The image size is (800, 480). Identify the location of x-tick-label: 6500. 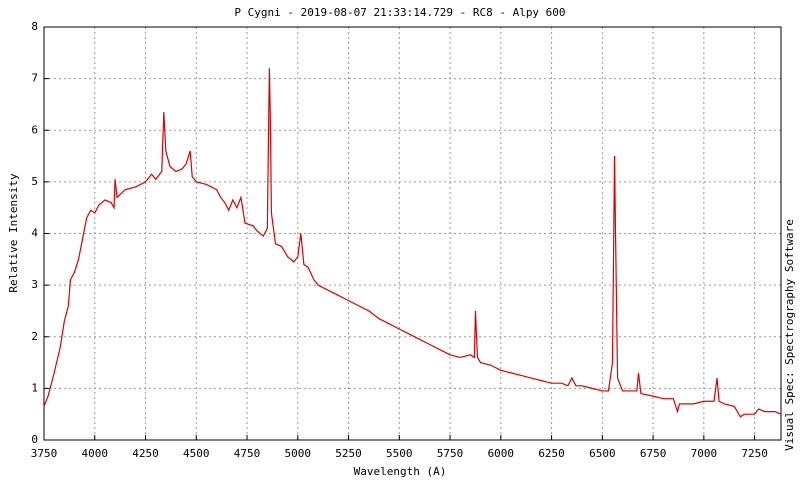
(602, 453).